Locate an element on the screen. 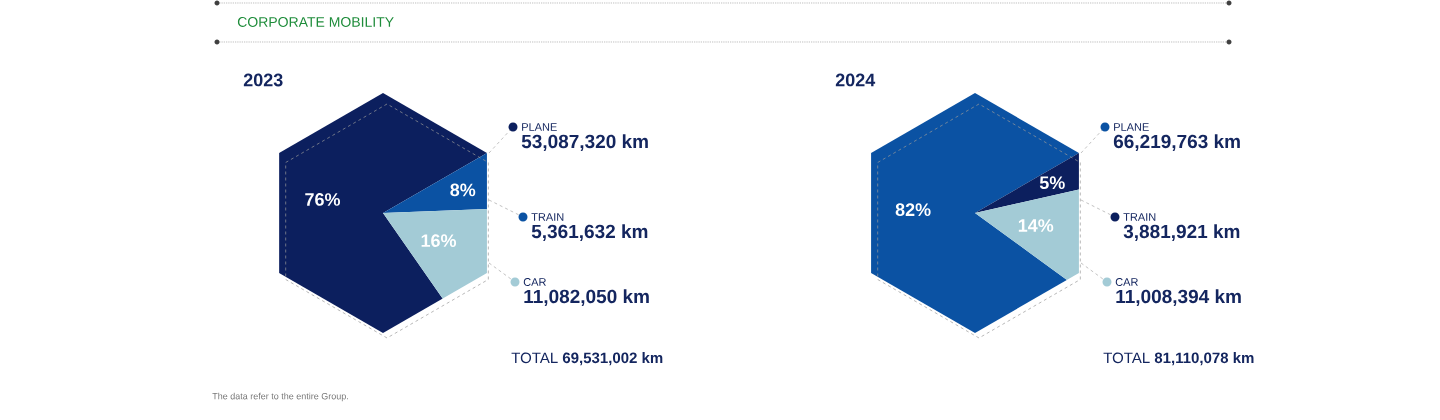 Image resolution: width=1440 pixels, height=420 pixels. data-label: 3,881,921 km is located at coordinates (1181, 232).